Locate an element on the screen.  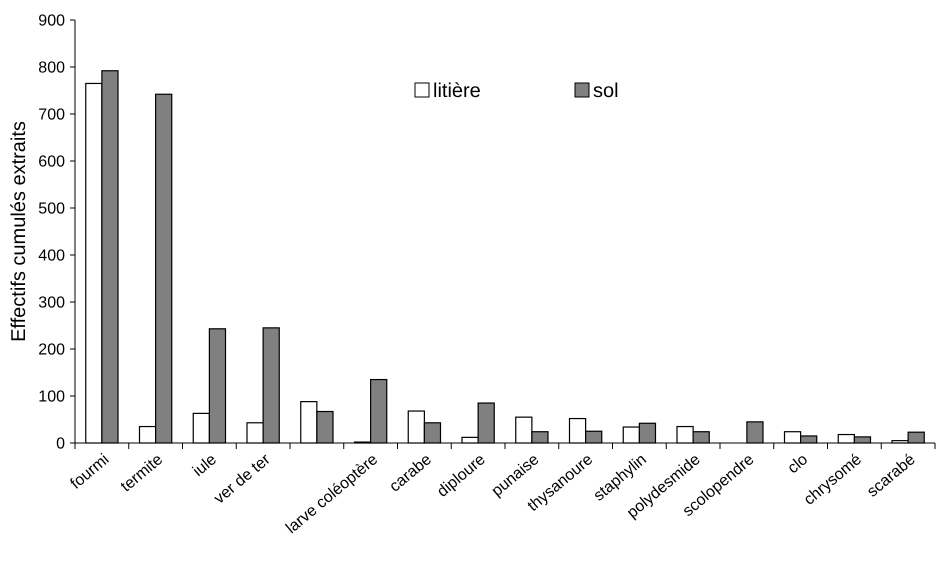
y-tick-label: 100 is located at coordinates (52, 397).